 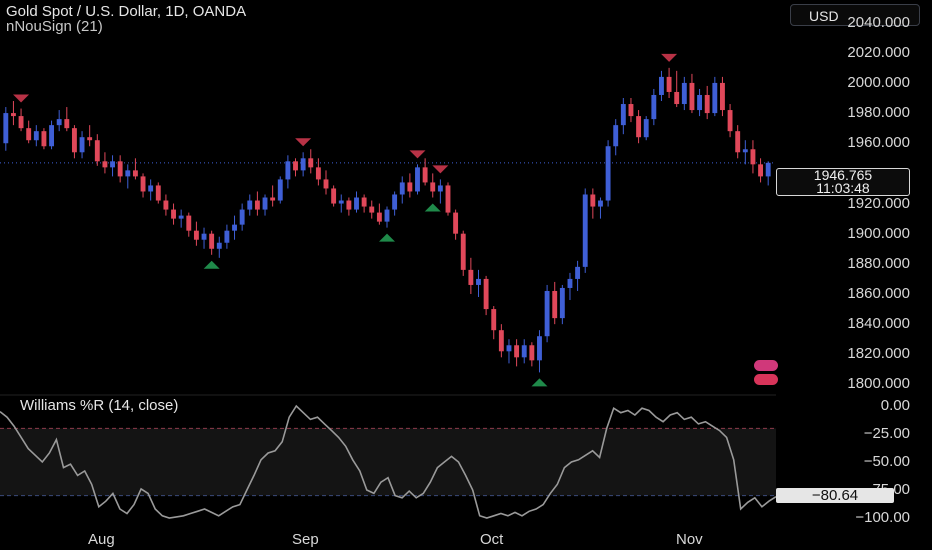 I want to click on price-tick-label: 2040.000, so click(x=878, y=22).